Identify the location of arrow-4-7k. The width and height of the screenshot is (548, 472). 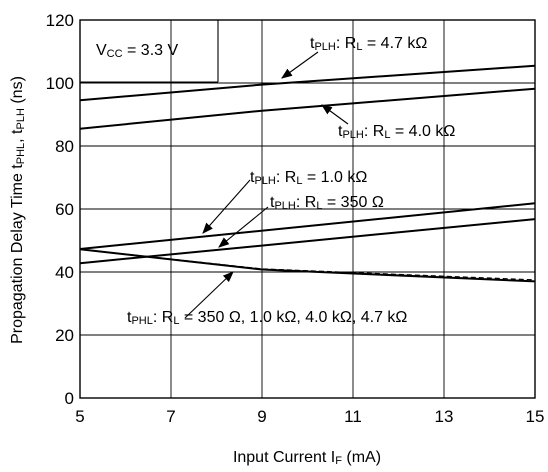
(300, 65).